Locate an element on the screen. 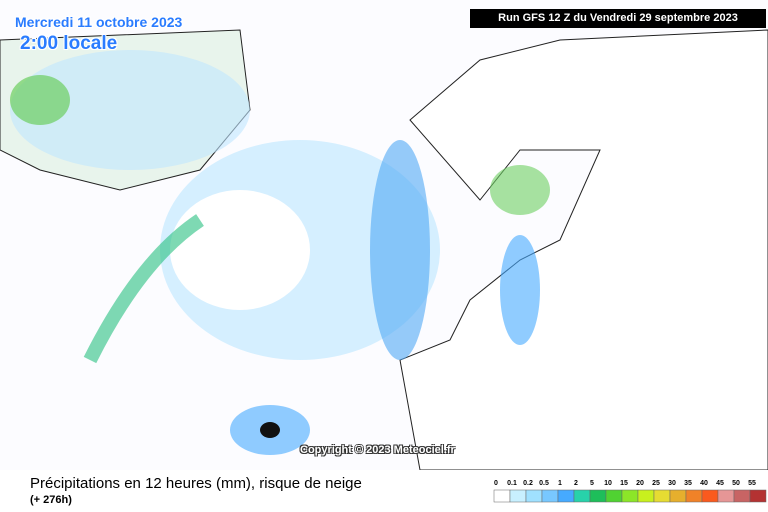  legend-label: 25 is located at coordinates (656, 483).